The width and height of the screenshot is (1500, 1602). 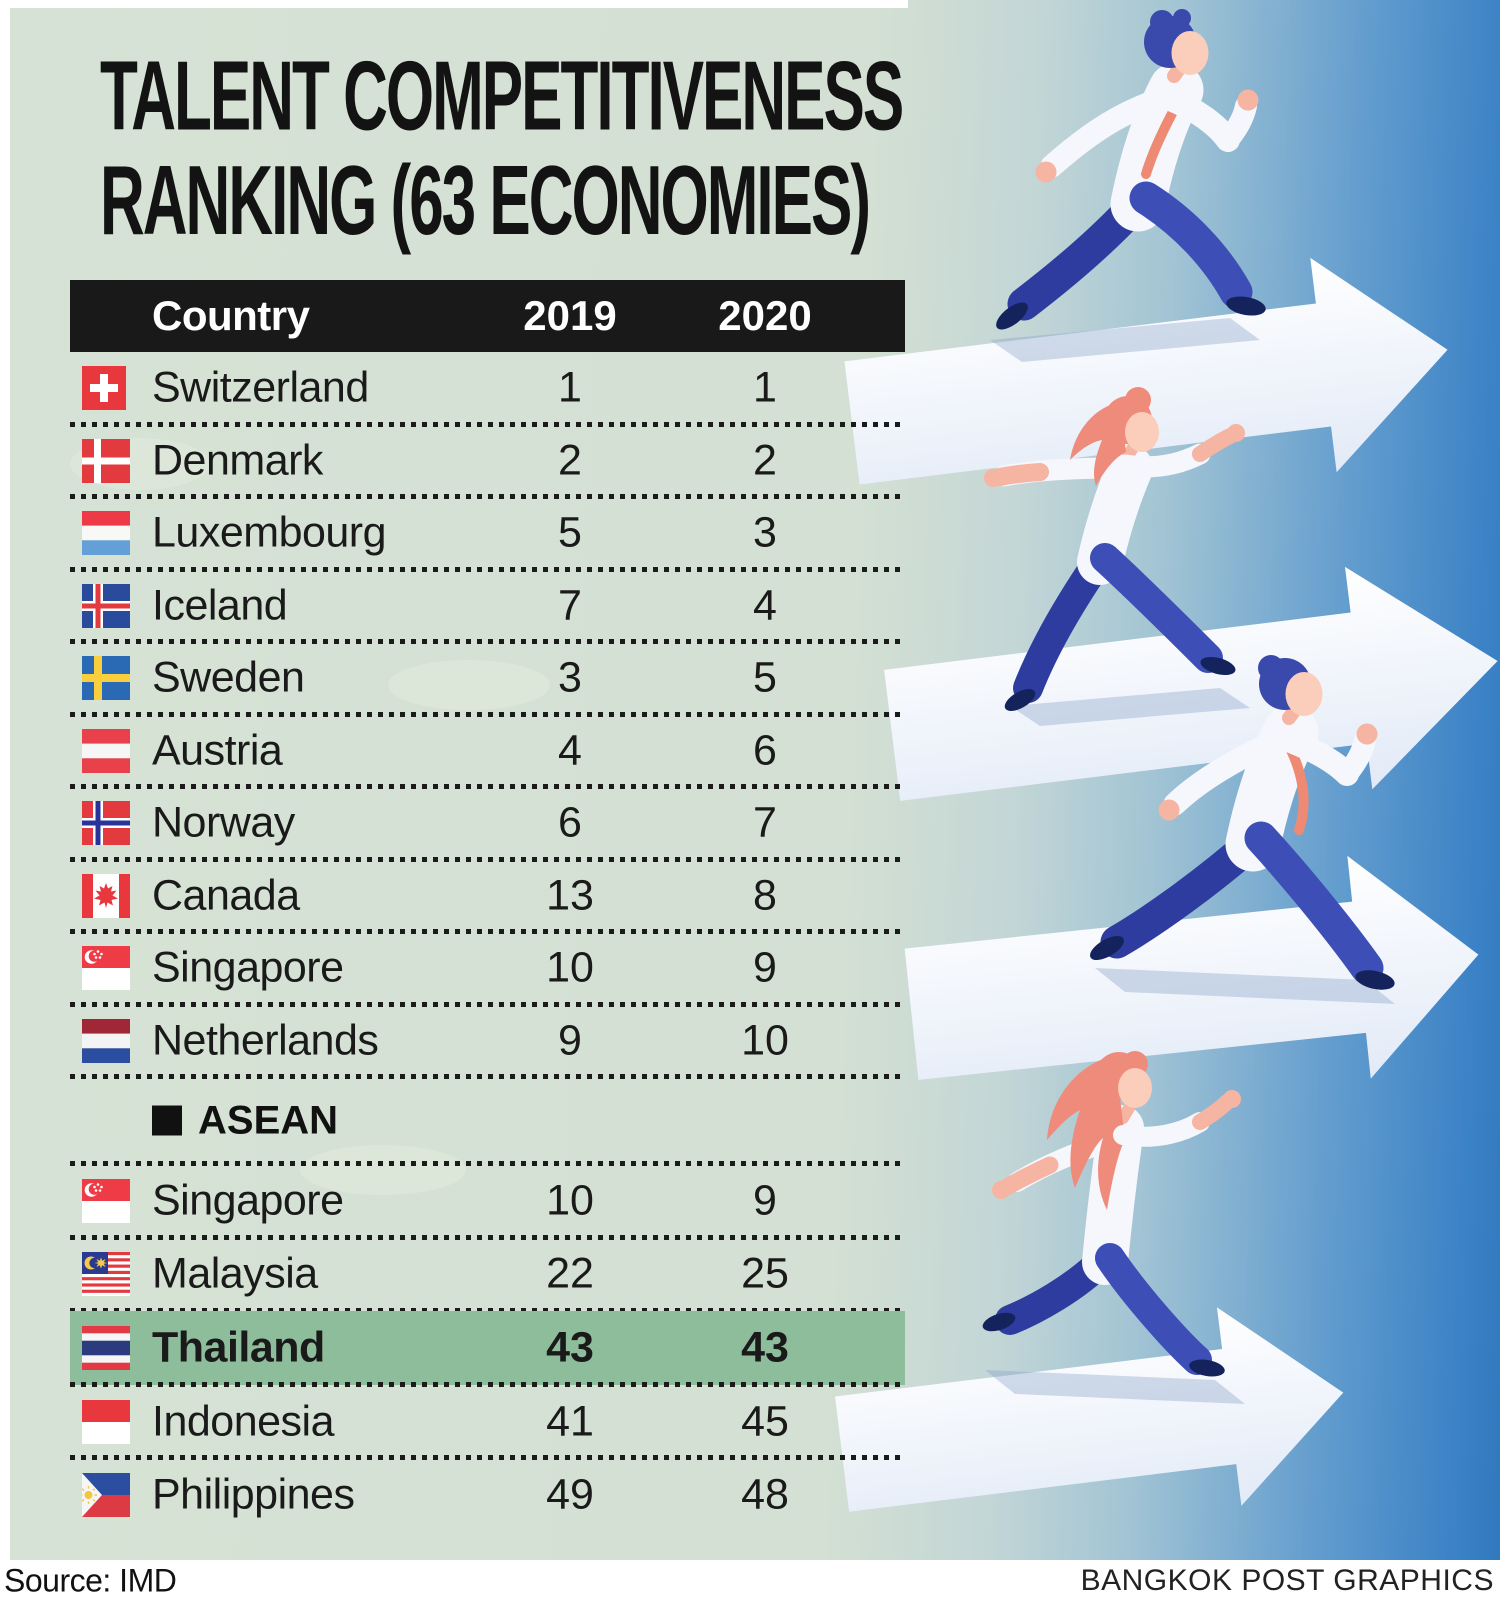 I want to click on country-name: Luxembourg, so click(x=269, y=532).